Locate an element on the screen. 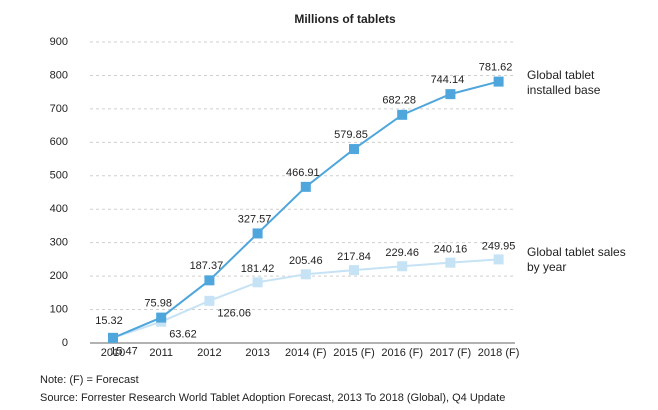  x-tick-label: 2011 is located at coordinates (161, 353).